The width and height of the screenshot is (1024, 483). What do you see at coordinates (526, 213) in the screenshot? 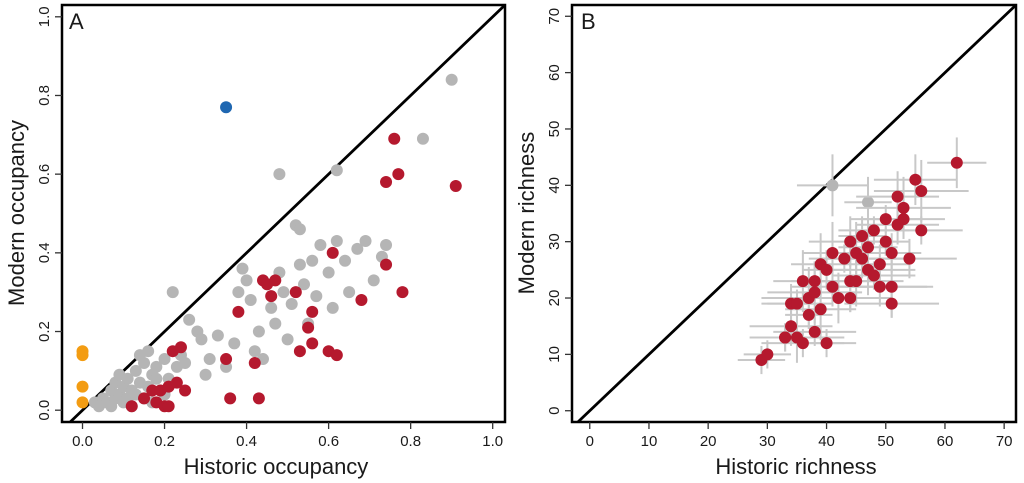
I see `panel-b-y-axis-title: Modern richness` at bounding box center [526, 213].